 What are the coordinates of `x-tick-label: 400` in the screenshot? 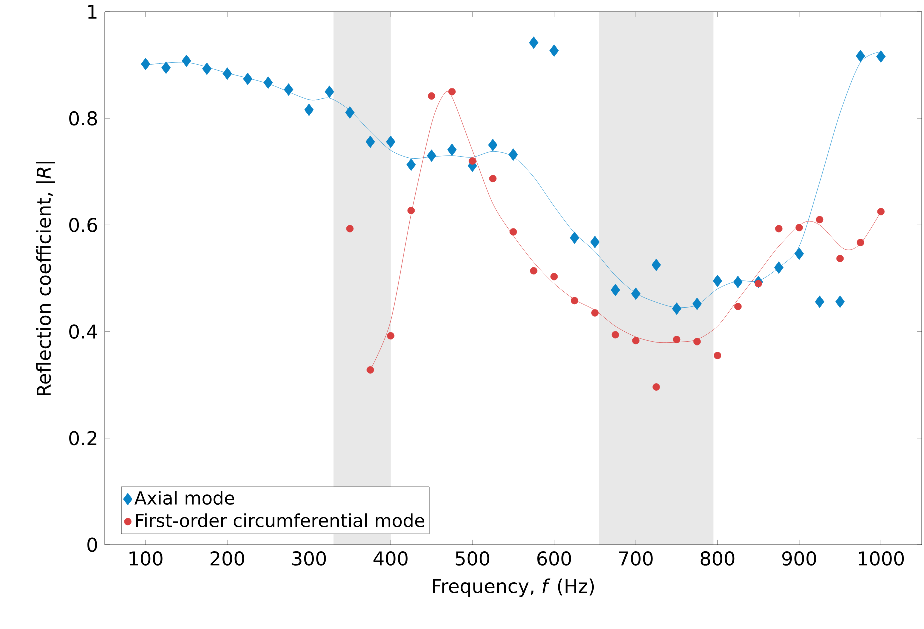 It's located at (391, 559).